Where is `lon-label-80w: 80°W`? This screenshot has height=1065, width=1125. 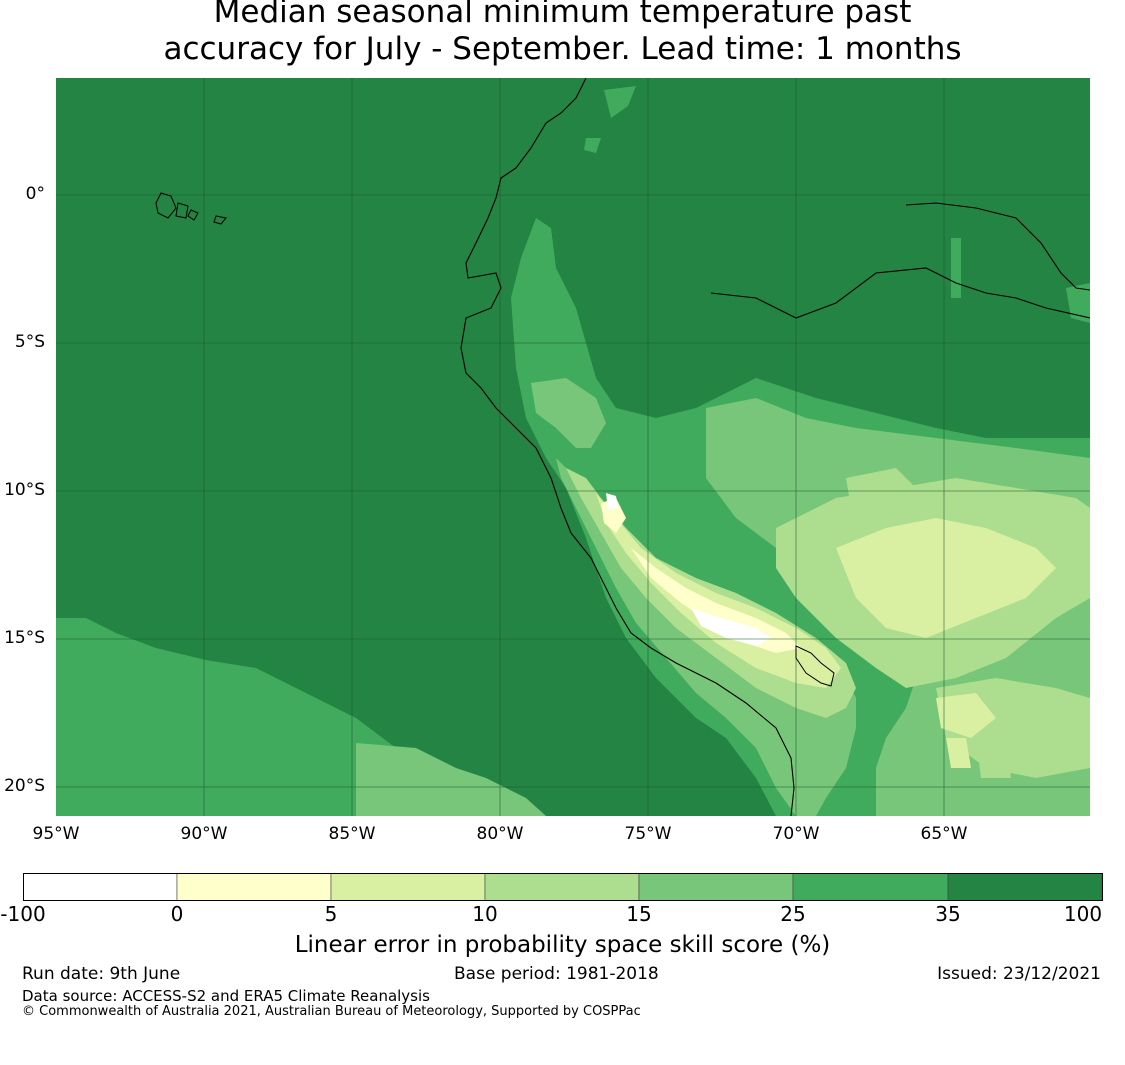 lon-label-80w: 80°W is located at coordinates (500, 834).